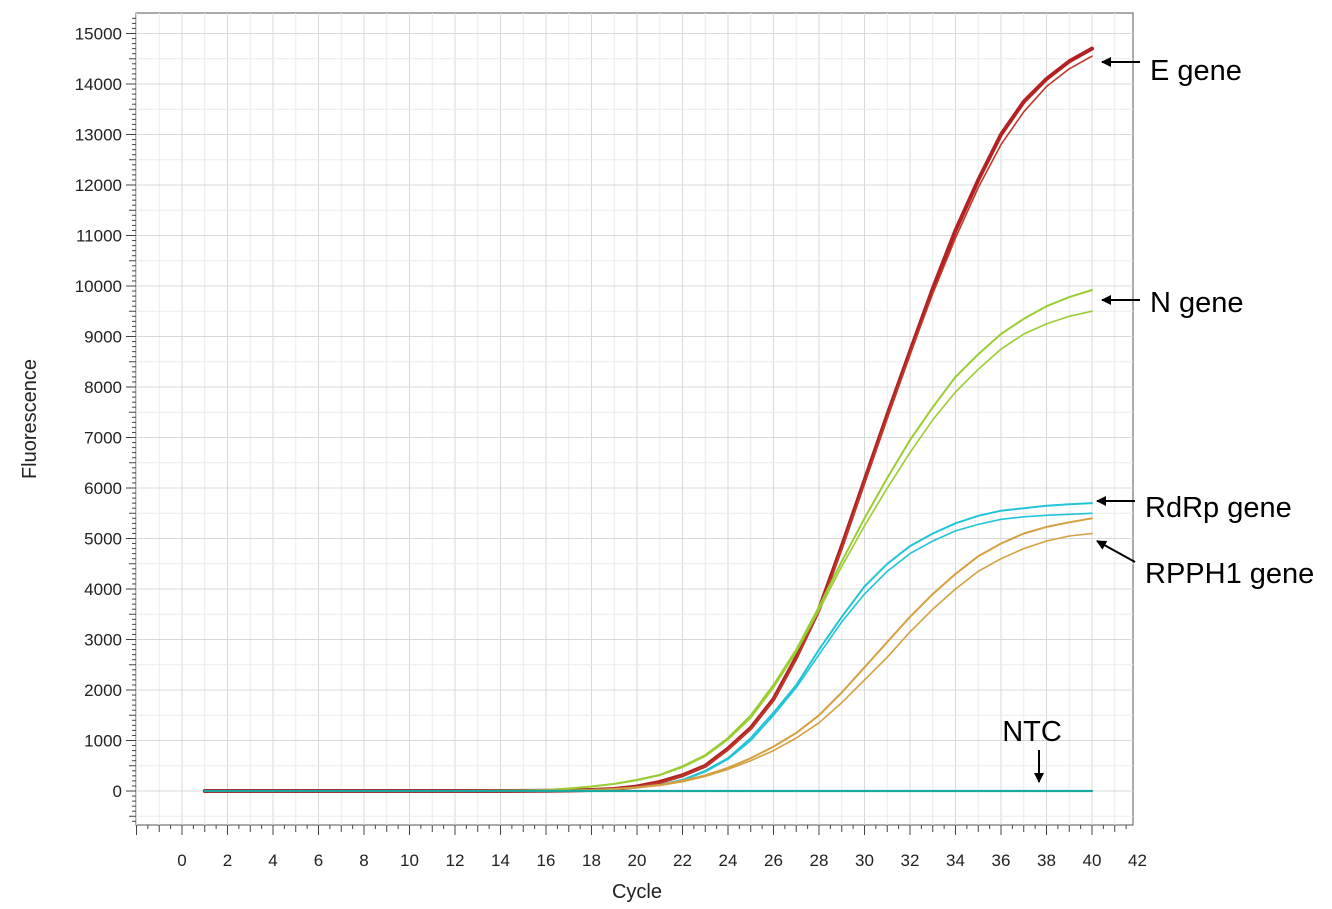 The image size is (1332, 909). I want to click on x-tick-label: 32, so click(910, 860).